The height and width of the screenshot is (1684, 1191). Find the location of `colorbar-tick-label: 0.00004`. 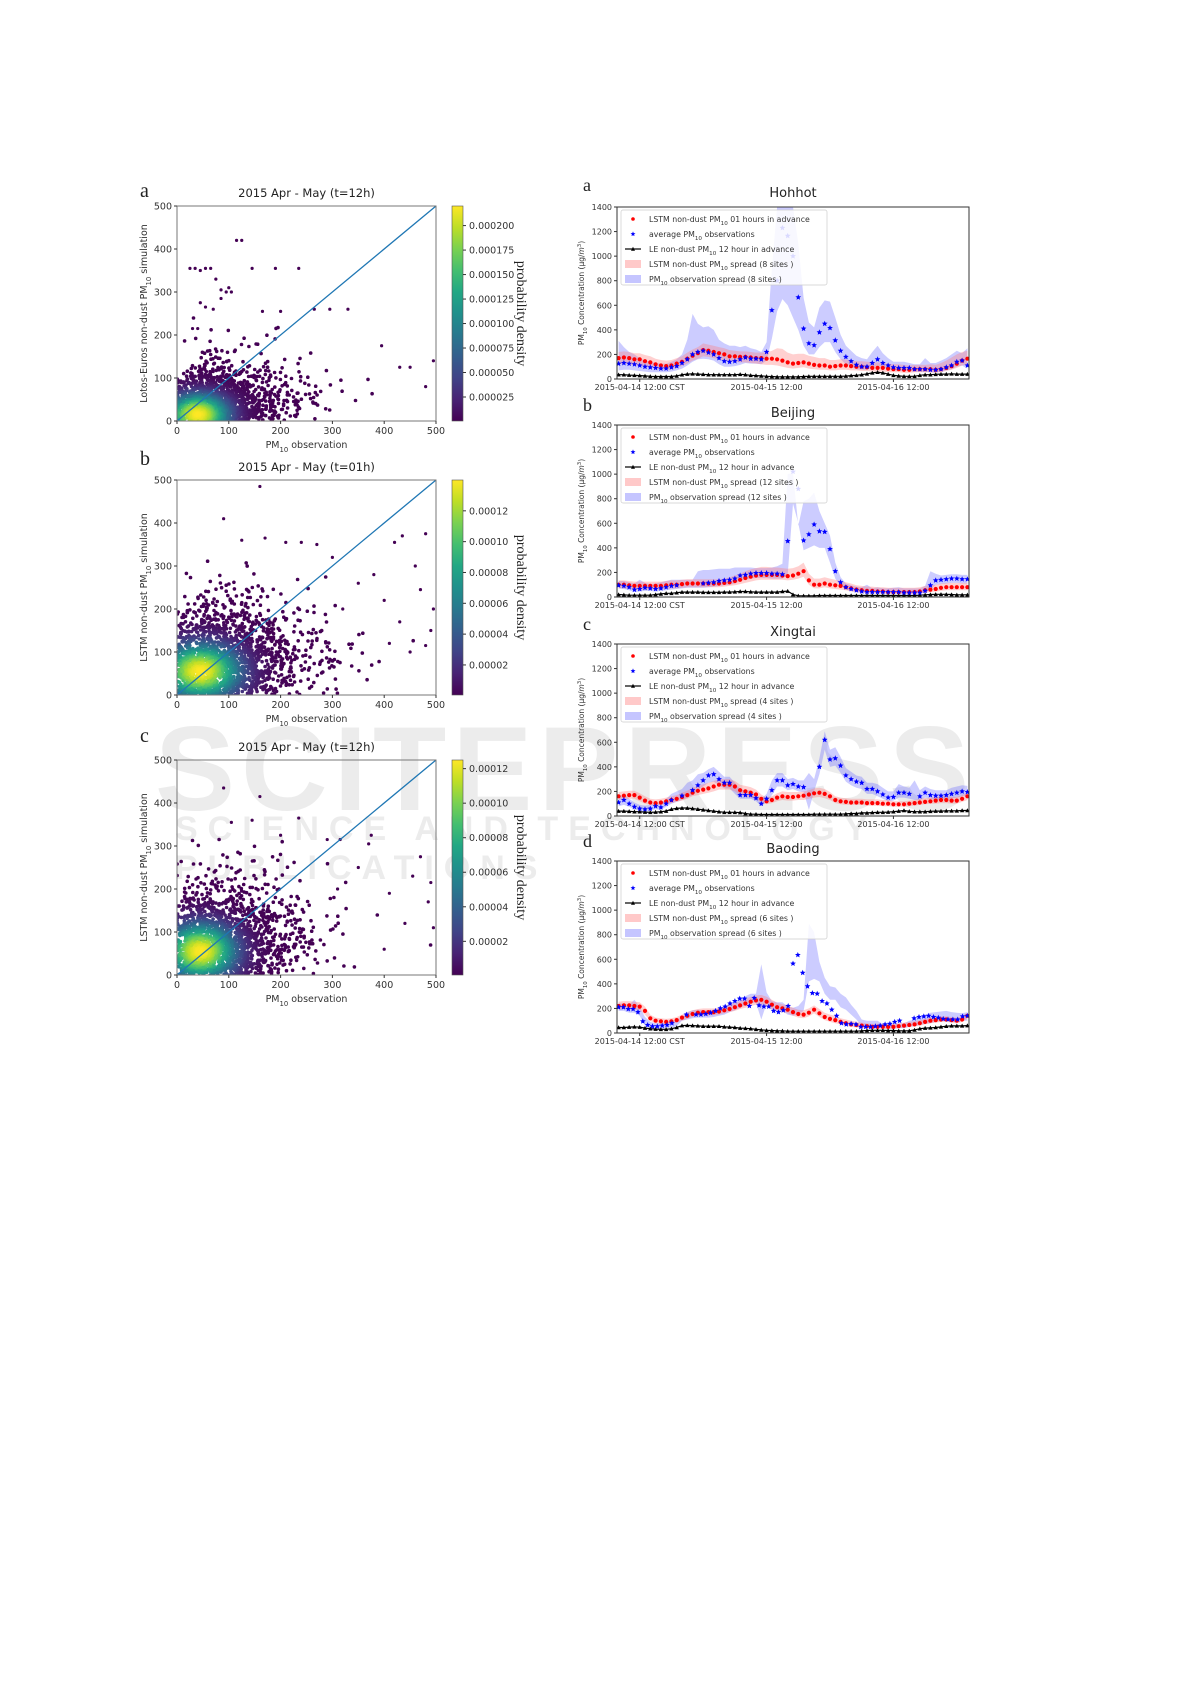

colorbar-tick-label: 0.00004 is located at coordinates (488, 635).